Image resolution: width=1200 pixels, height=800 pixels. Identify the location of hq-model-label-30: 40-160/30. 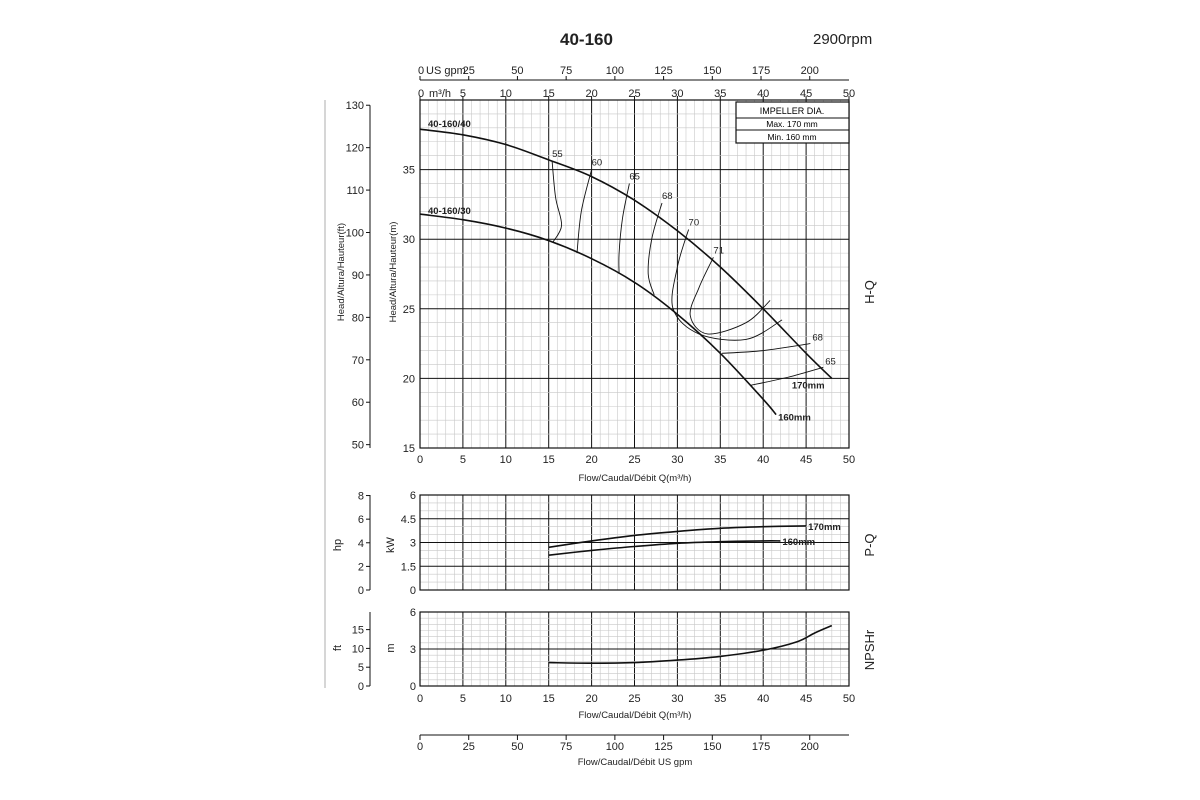
(449, 211).